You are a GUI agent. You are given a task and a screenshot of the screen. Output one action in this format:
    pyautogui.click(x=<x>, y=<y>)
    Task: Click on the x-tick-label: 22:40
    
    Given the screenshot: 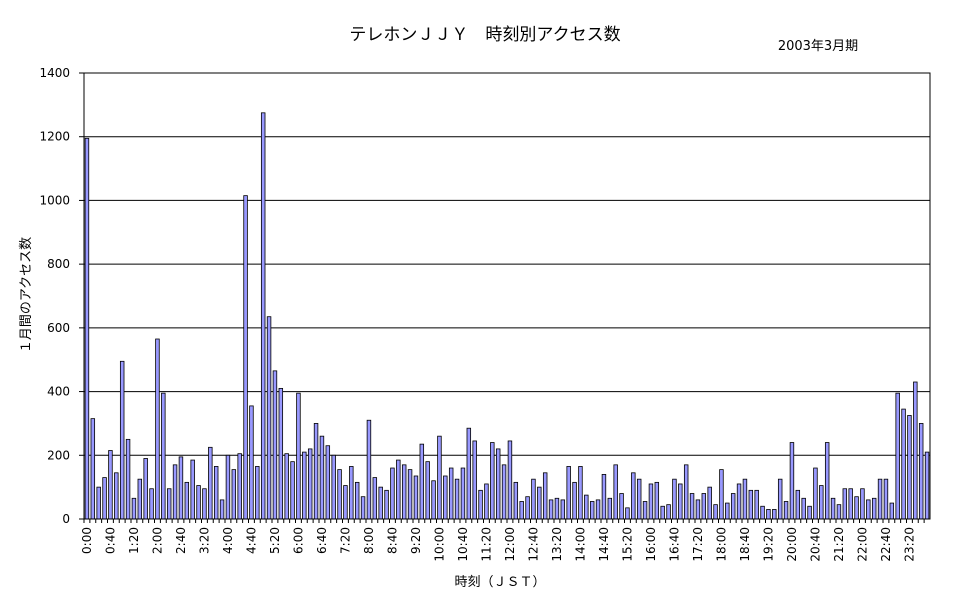 What is the action you would take?
    pyautogui.click(x=886, y=544)
    